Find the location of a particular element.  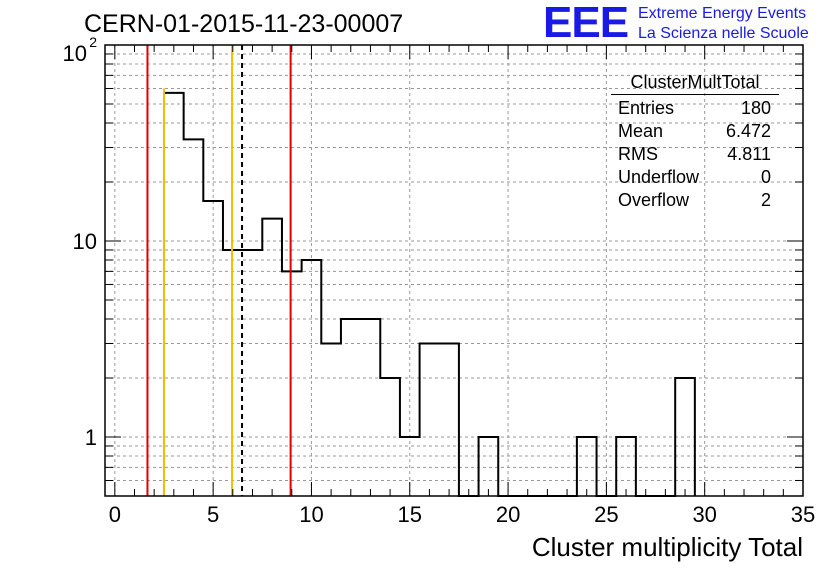

stats-value: 0 is located at coordinates (765, 177).